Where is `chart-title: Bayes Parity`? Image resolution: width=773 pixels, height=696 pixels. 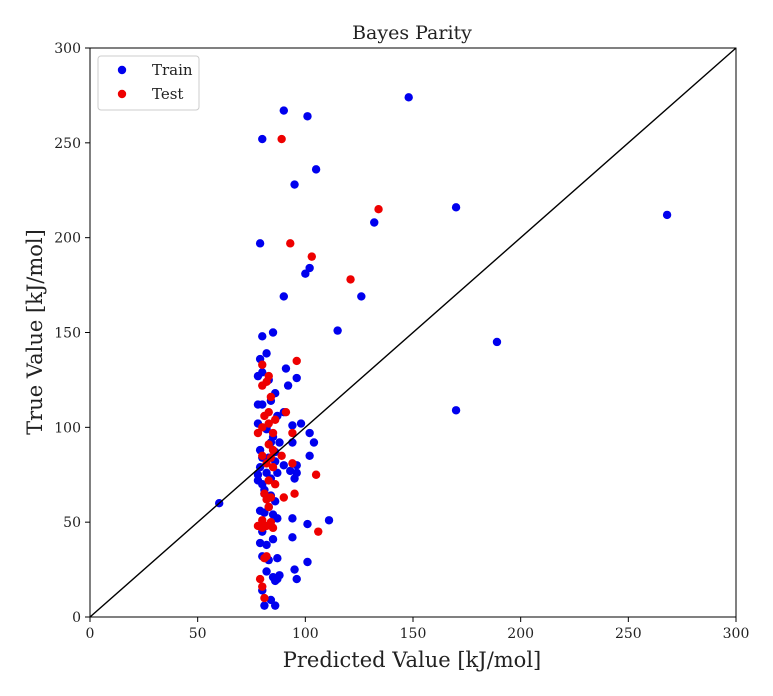 chart-title: Bayes Parity is located at coordinates (412, 33).